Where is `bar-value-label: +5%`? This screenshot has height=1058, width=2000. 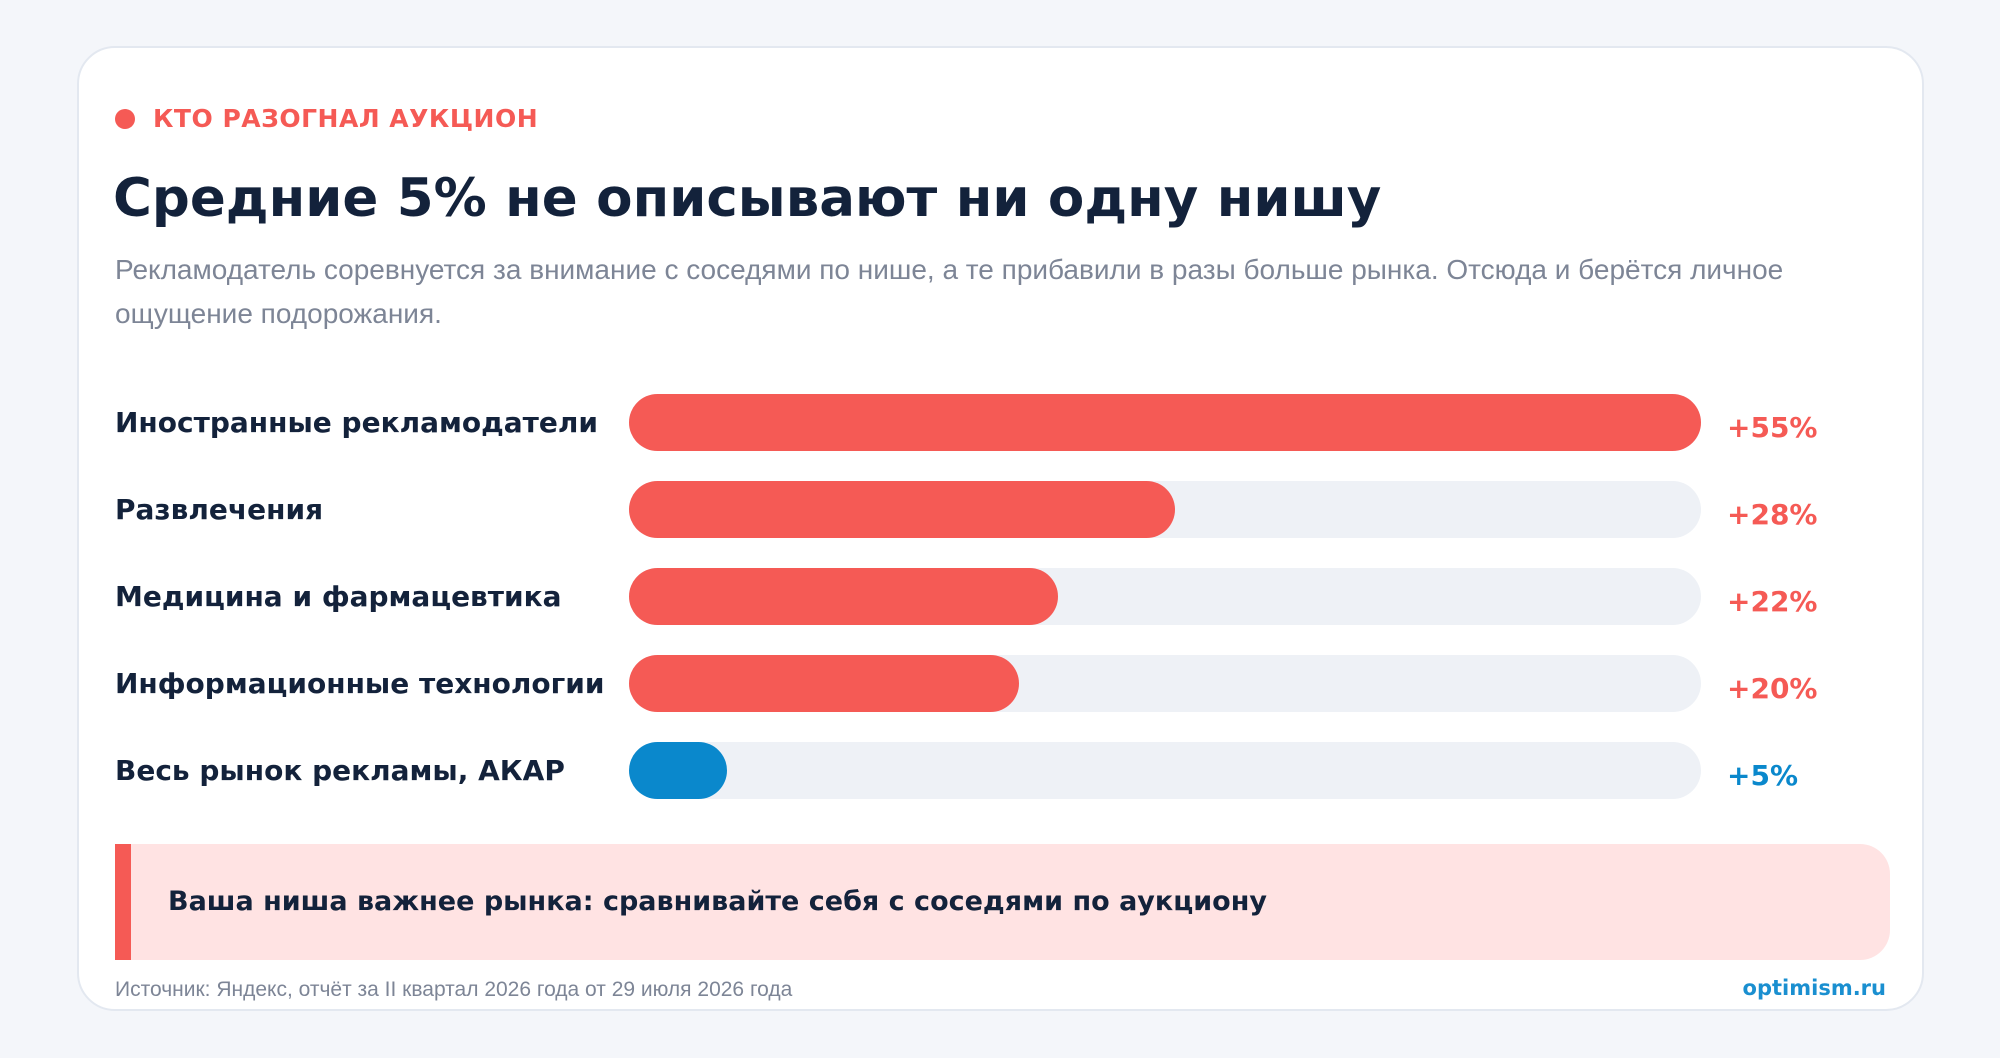 bar-value-label: +5% is located at coordinates (1762, 775).